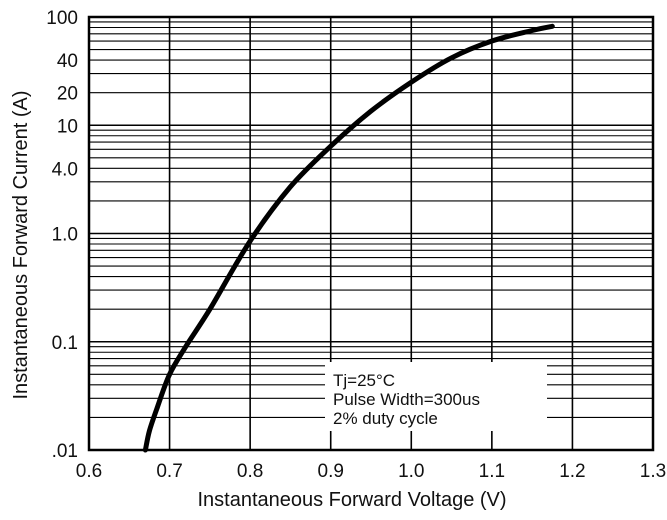 The image size is (667, 520). What do you see at coordinates (653, 471) in the screenshot?
I see `x-tick-label-7: 1.3` at bounding box center [653, 471].